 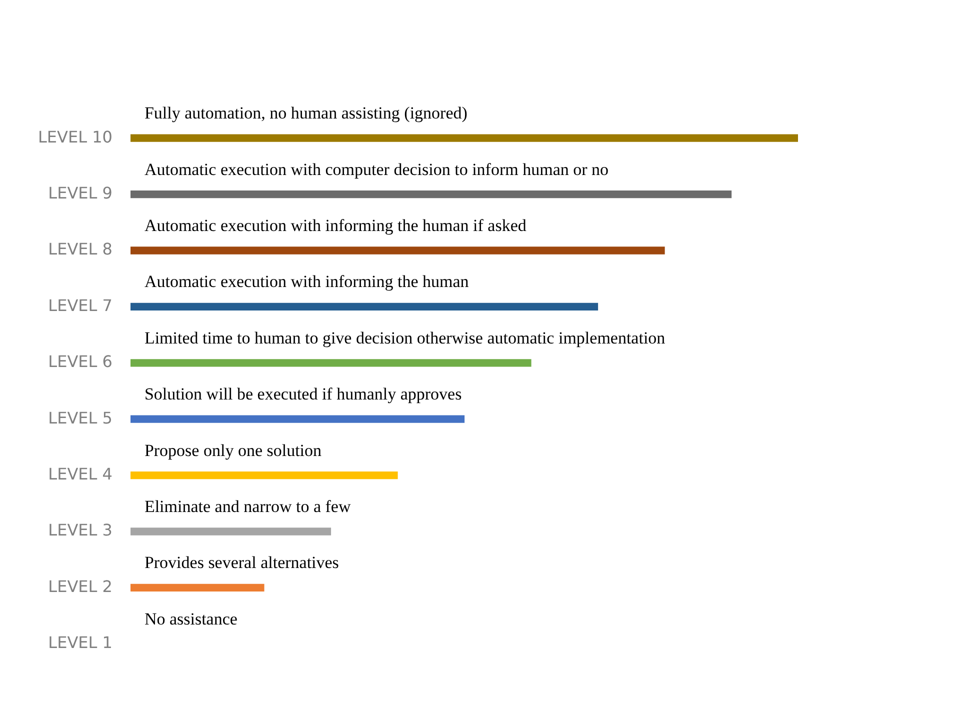 I want to click on y-tick-label: LEVEL 9, so click(x=80, y=192).